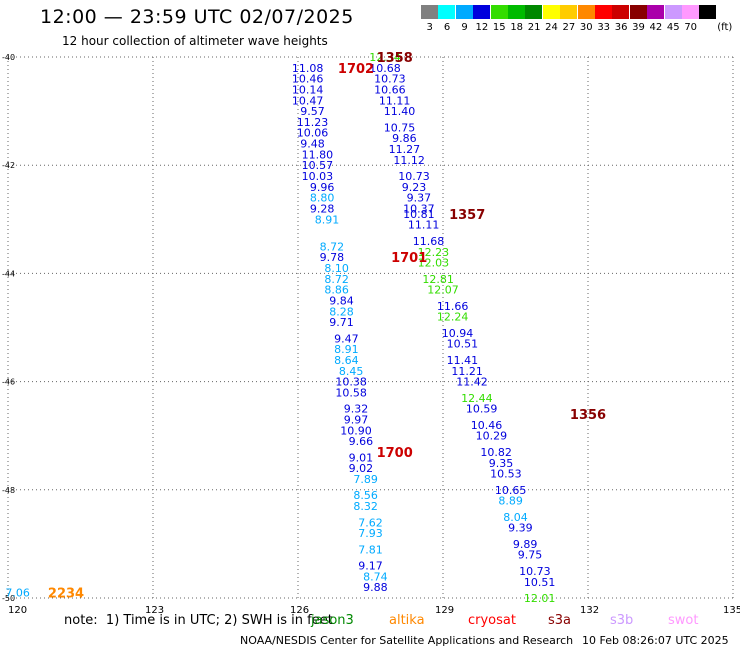  Describe the element at coordinates (66, 594) in the screenshot. I see `track-time-label: 2234` at that location.